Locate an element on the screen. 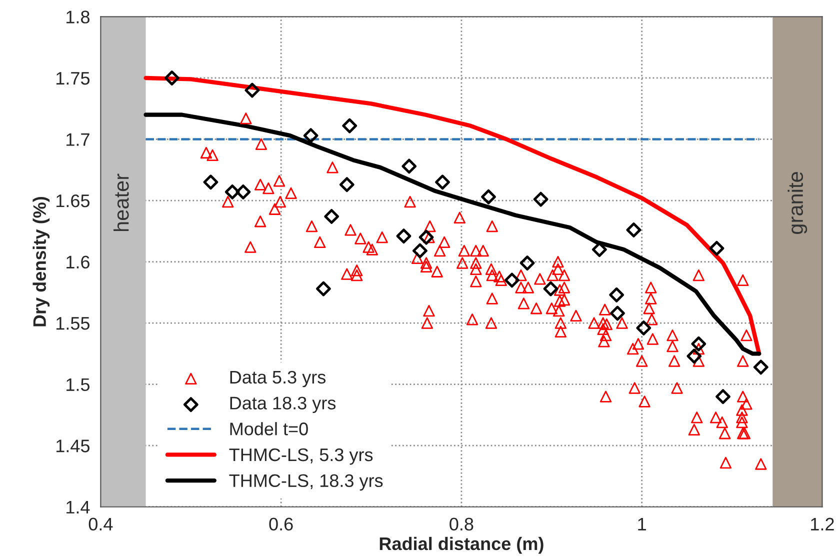 The width and height of the screenshot is (839, 557). y-tick-label: 1.65 is located at coordinates (73, 201).